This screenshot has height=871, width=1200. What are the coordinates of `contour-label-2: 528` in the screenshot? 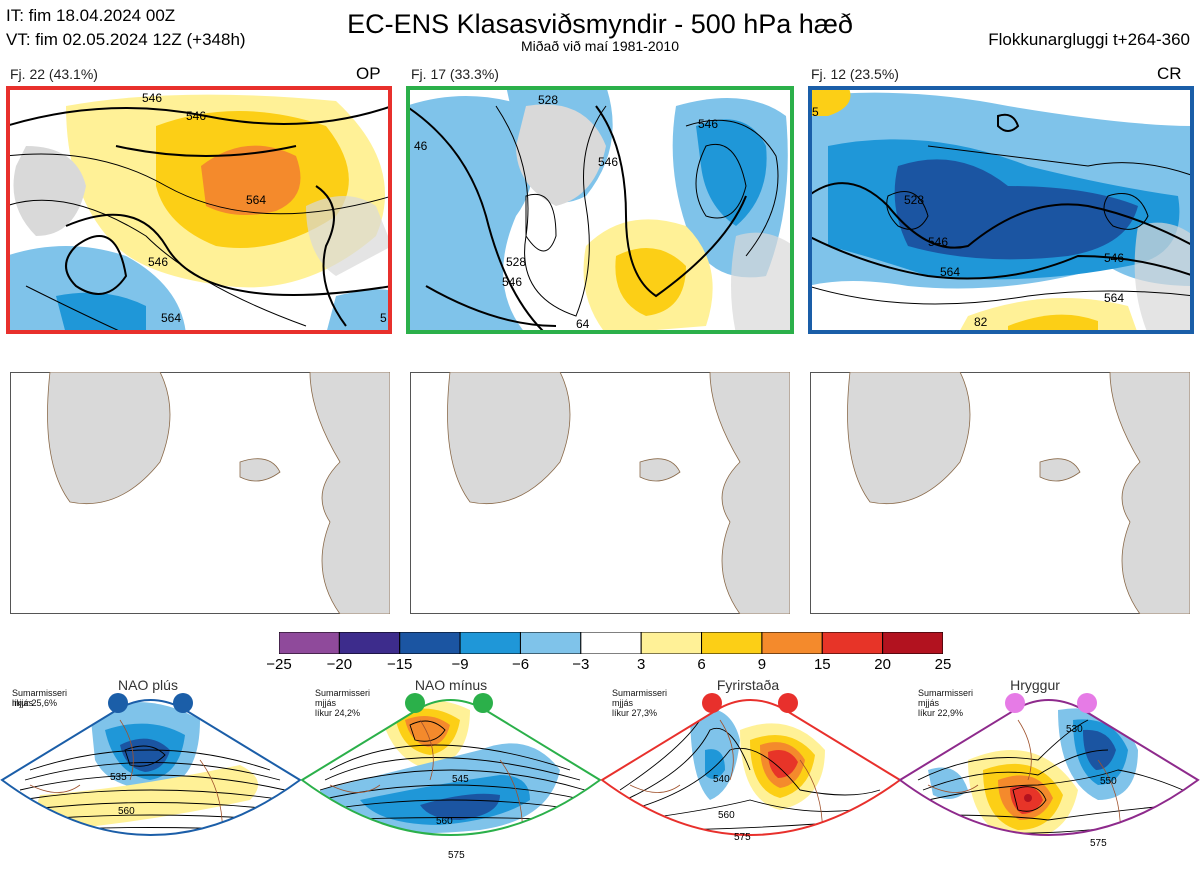 It's located at (914, 200).